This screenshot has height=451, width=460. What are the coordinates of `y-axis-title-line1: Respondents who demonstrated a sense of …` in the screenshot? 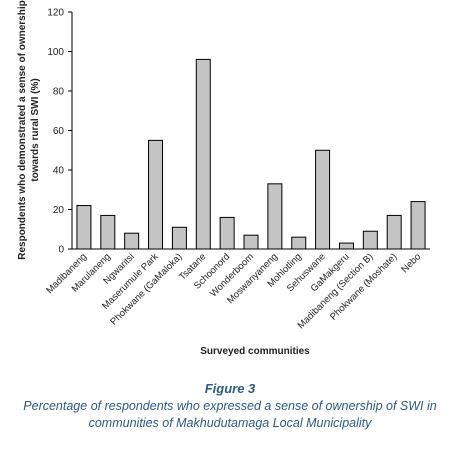 It's located at (22, 130).